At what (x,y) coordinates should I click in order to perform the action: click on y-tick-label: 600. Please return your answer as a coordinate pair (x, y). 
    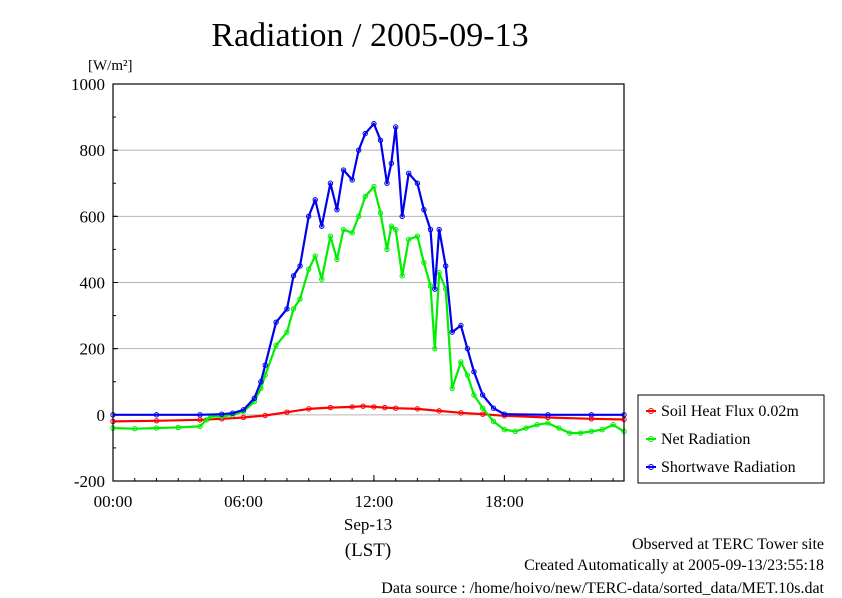
    Looking at the image, I should click on (93, 216).